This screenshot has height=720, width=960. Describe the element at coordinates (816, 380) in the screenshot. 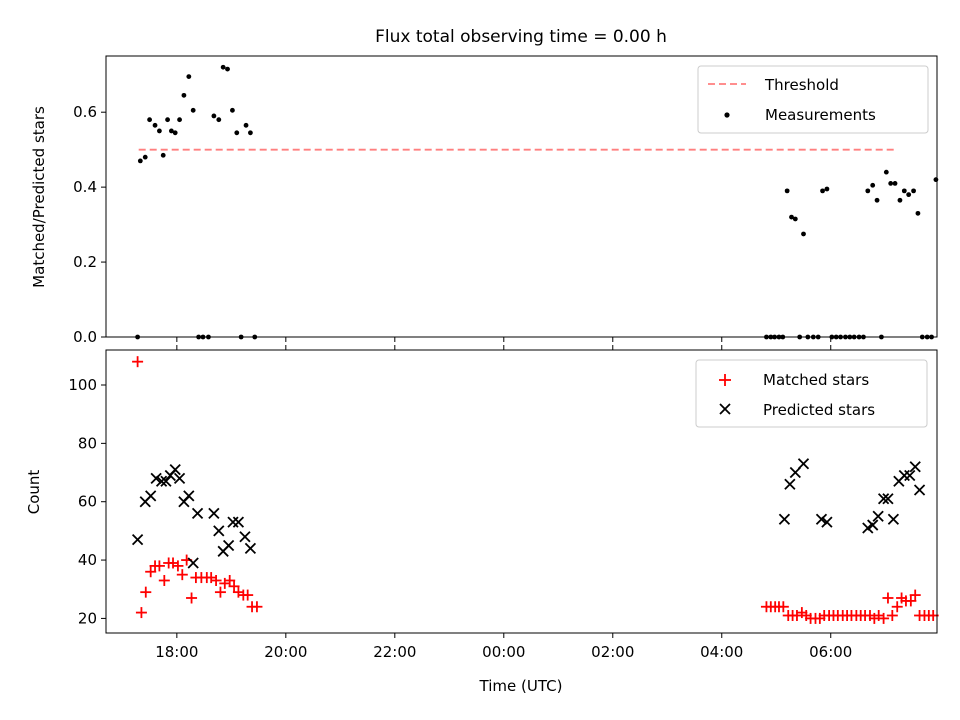

I see `legend-matched-label: Matched stars` at that location.